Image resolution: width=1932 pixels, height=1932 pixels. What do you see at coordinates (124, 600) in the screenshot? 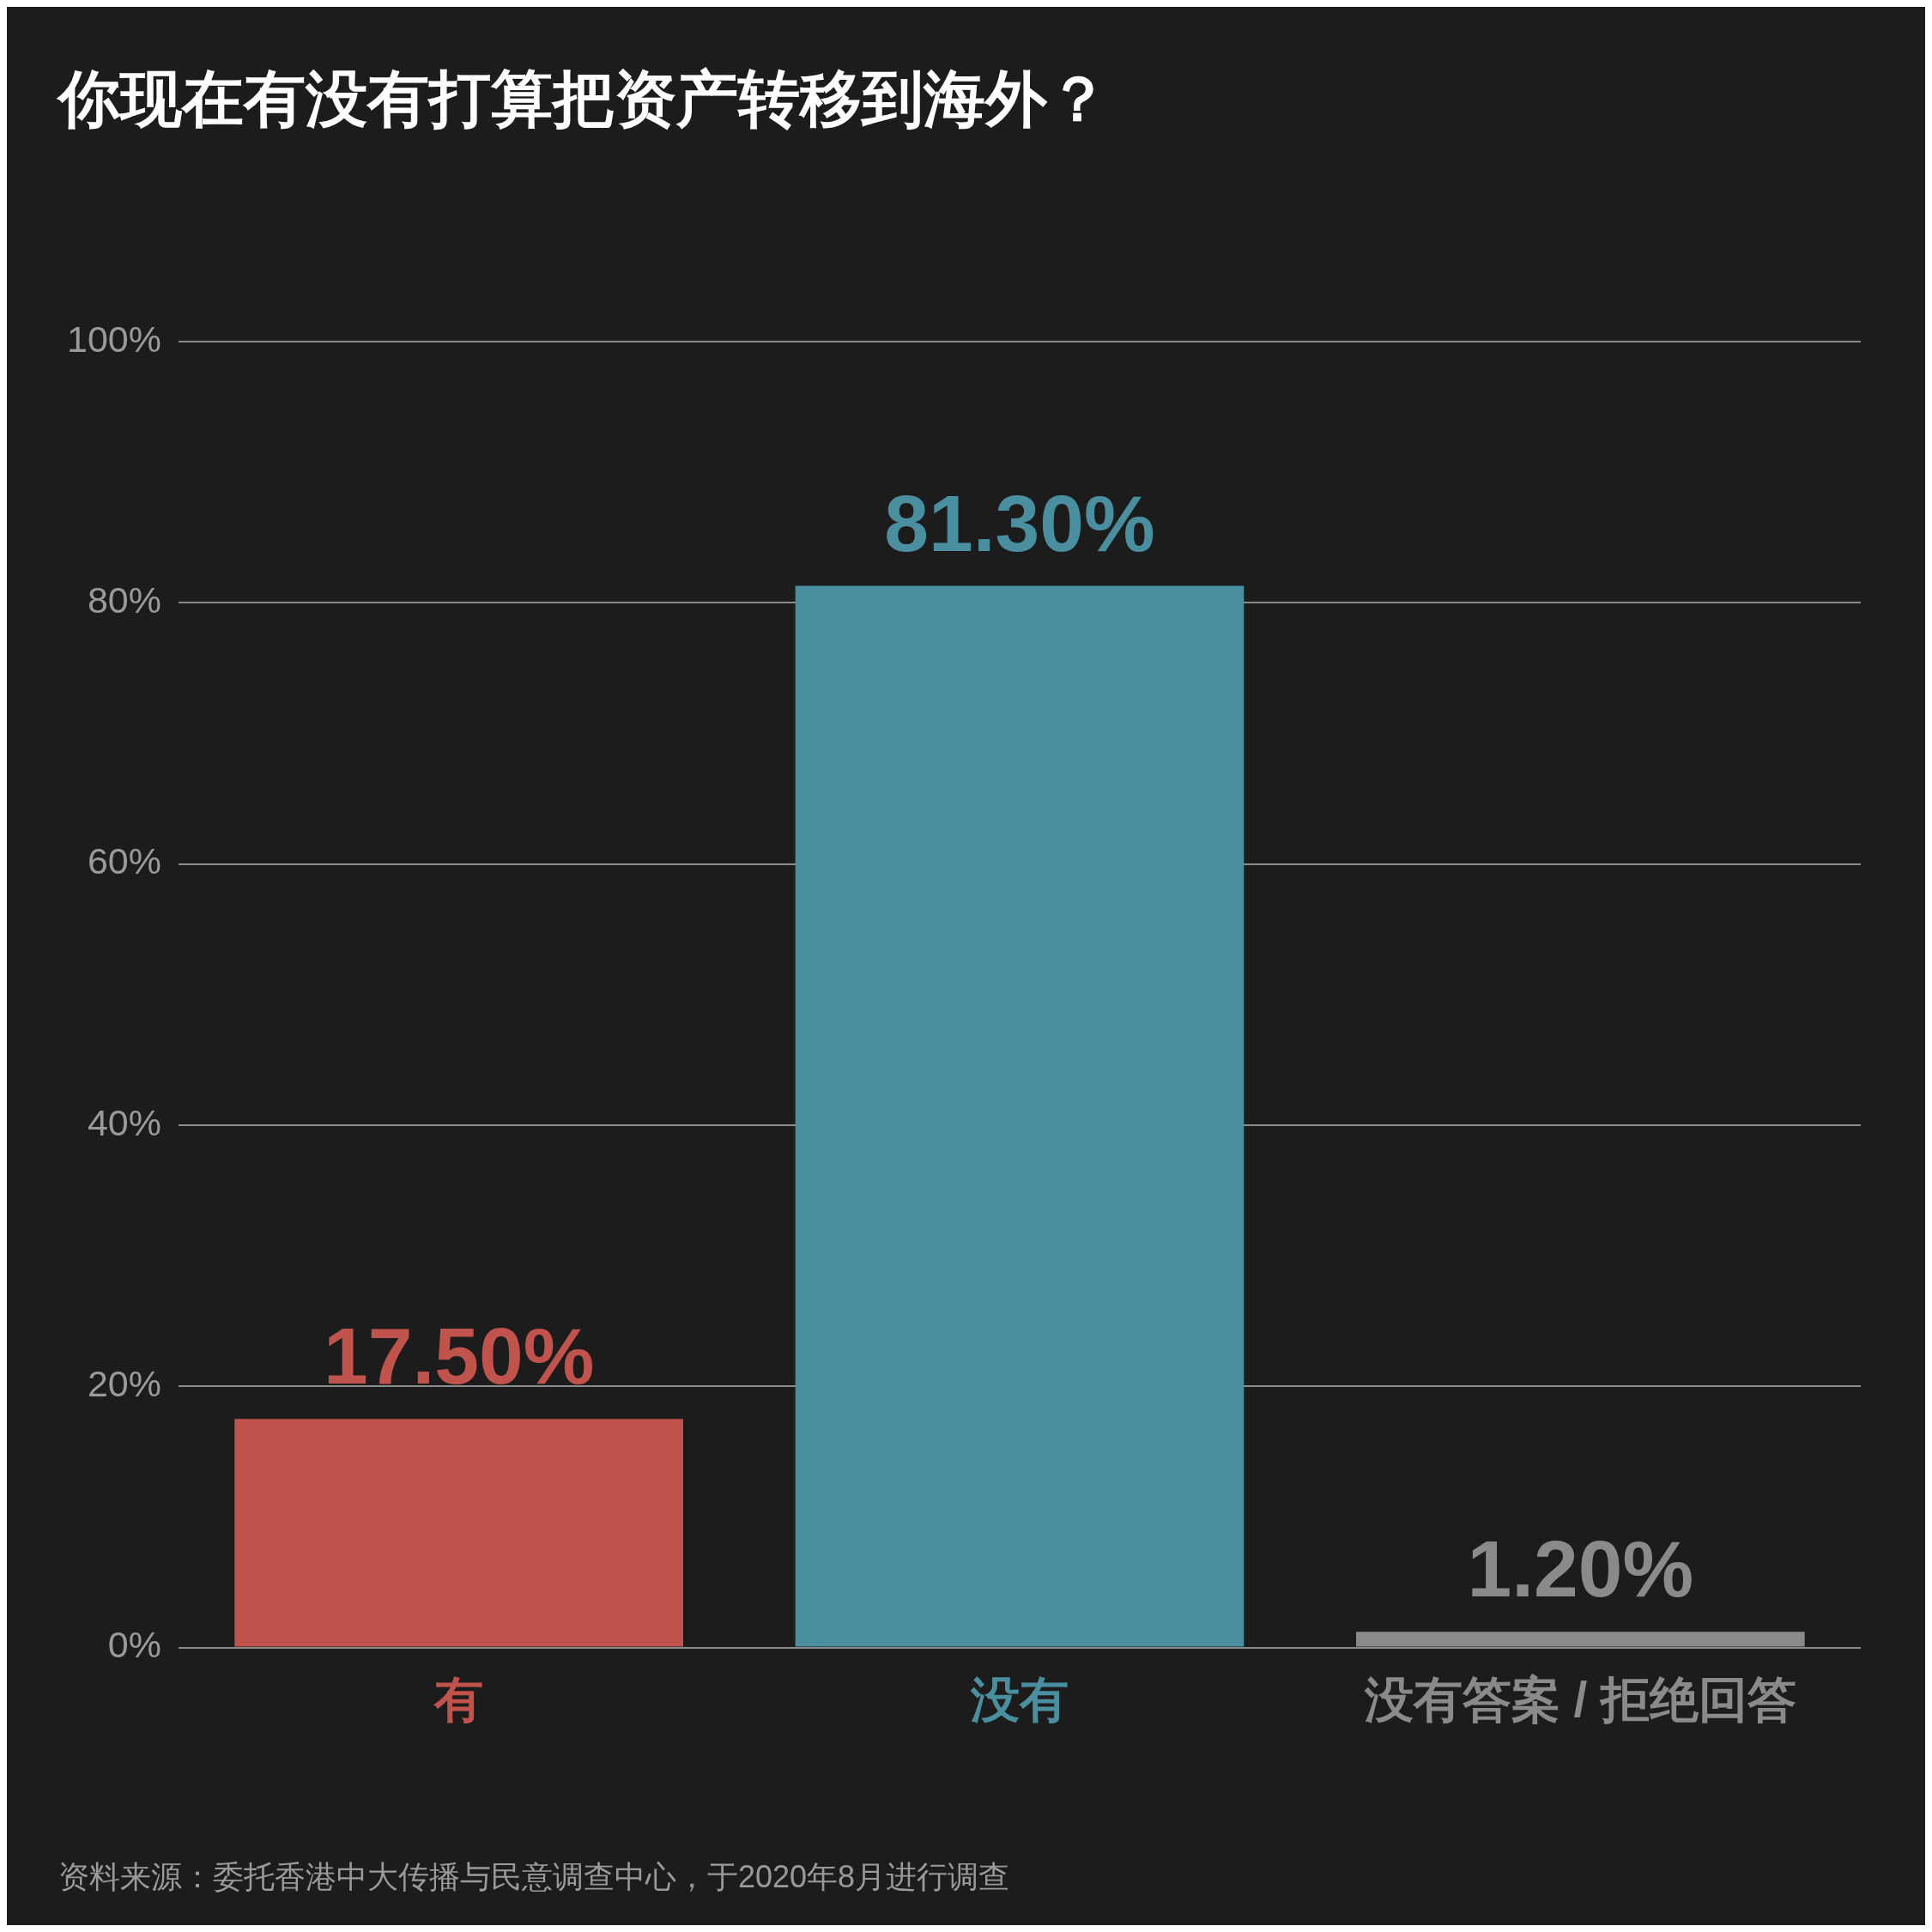
I see `y-tick-label: 80%` at bounding box center [124, 600].